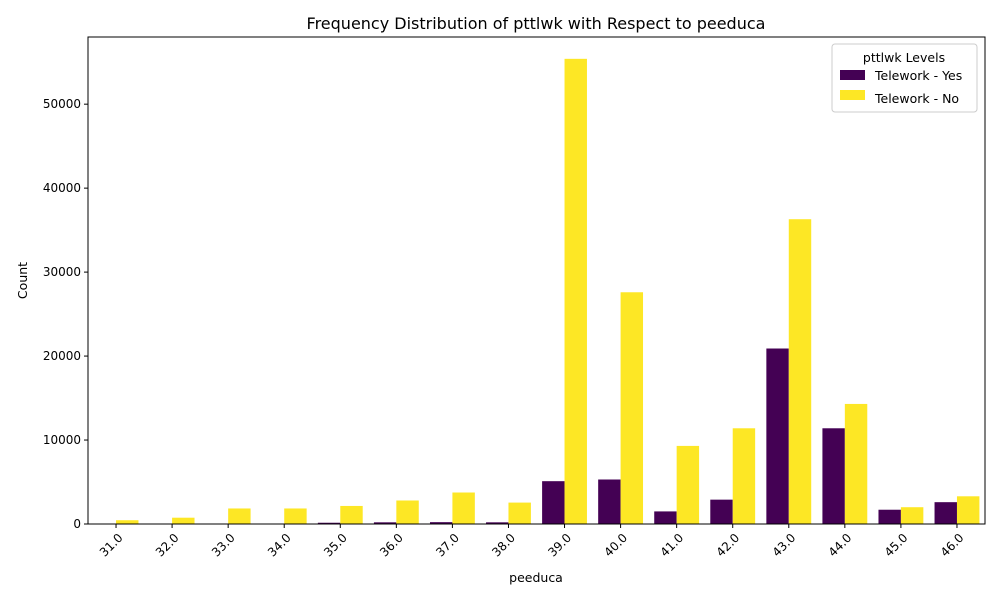 The height and width of the screenshot is (600, 1000). What do you see at coordinates (968, 510) in the screenshot?
I see `bar-no-46.0` at bounding box center [968, 510].